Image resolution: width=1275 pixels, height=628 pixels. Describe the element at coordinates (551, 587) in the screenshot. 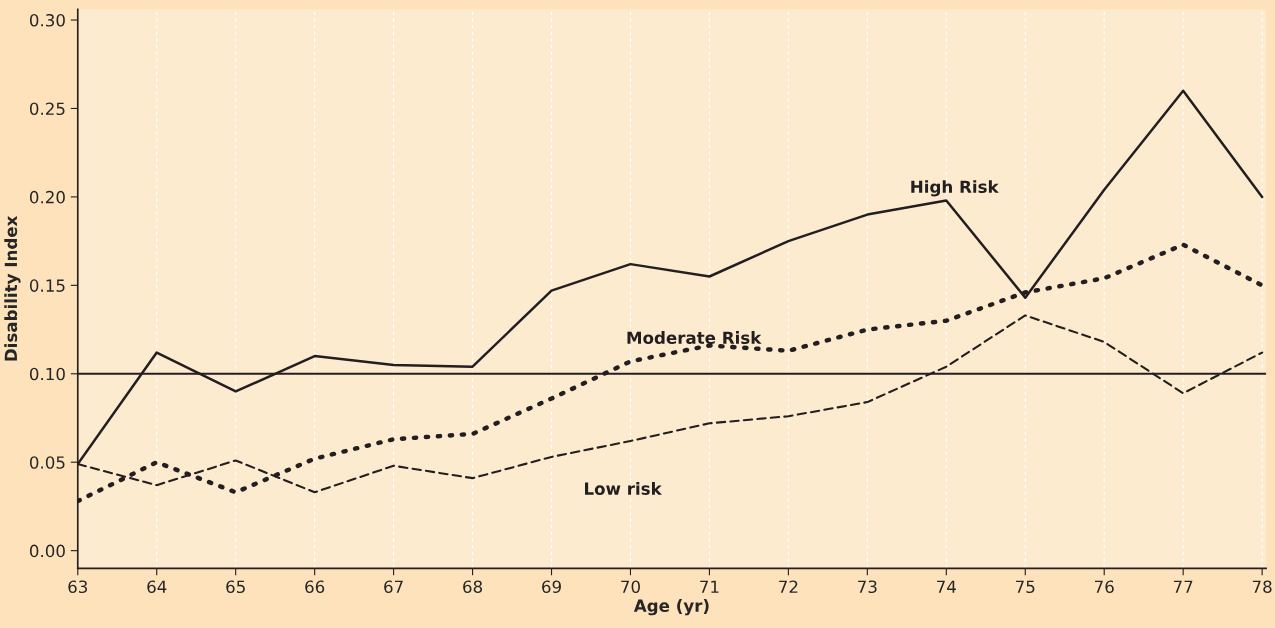

I see `x-tick-label: 69` at that location.